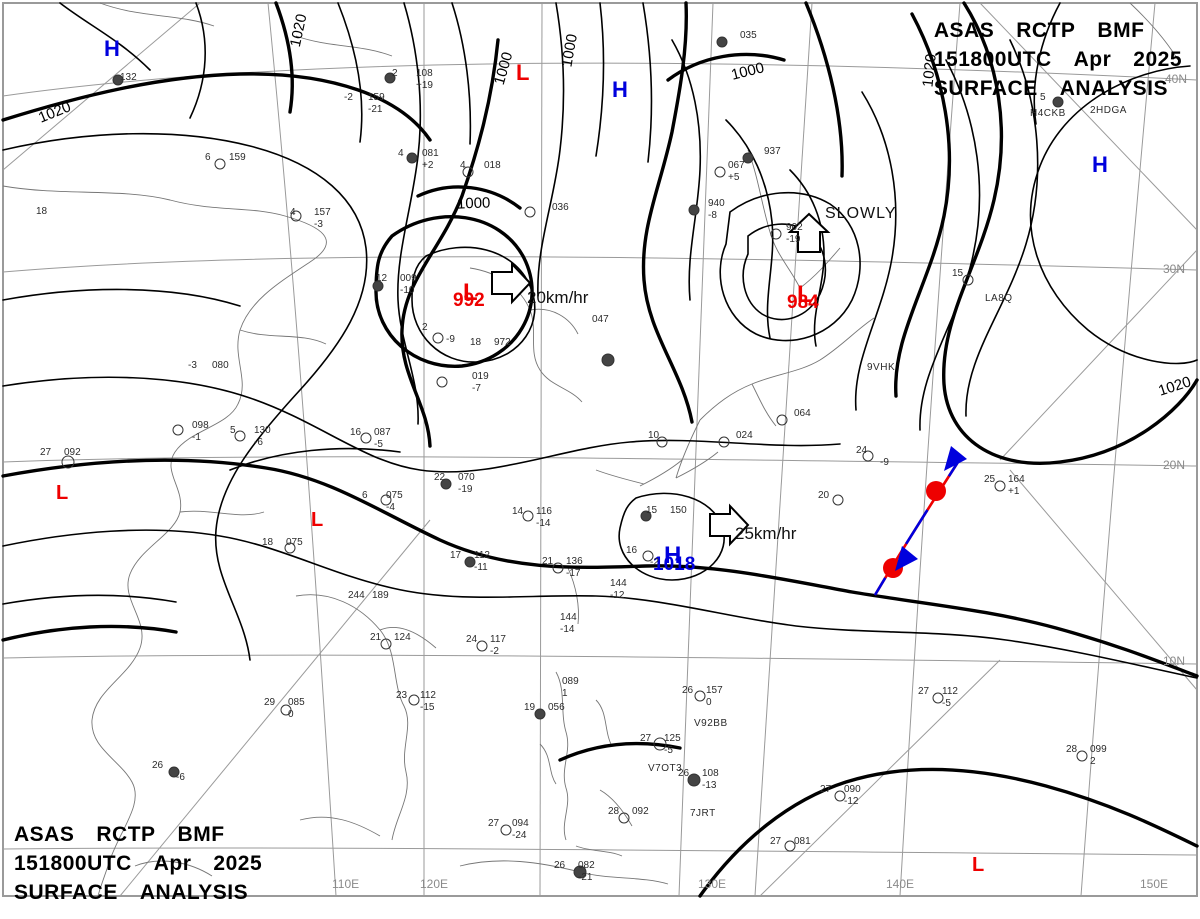 The width and height of the screenshot is (1200, 919). What do you see at coordinates (430, 153) in the screenshot?
I see `station-pressure: 081` at bounding box center [430, 153].